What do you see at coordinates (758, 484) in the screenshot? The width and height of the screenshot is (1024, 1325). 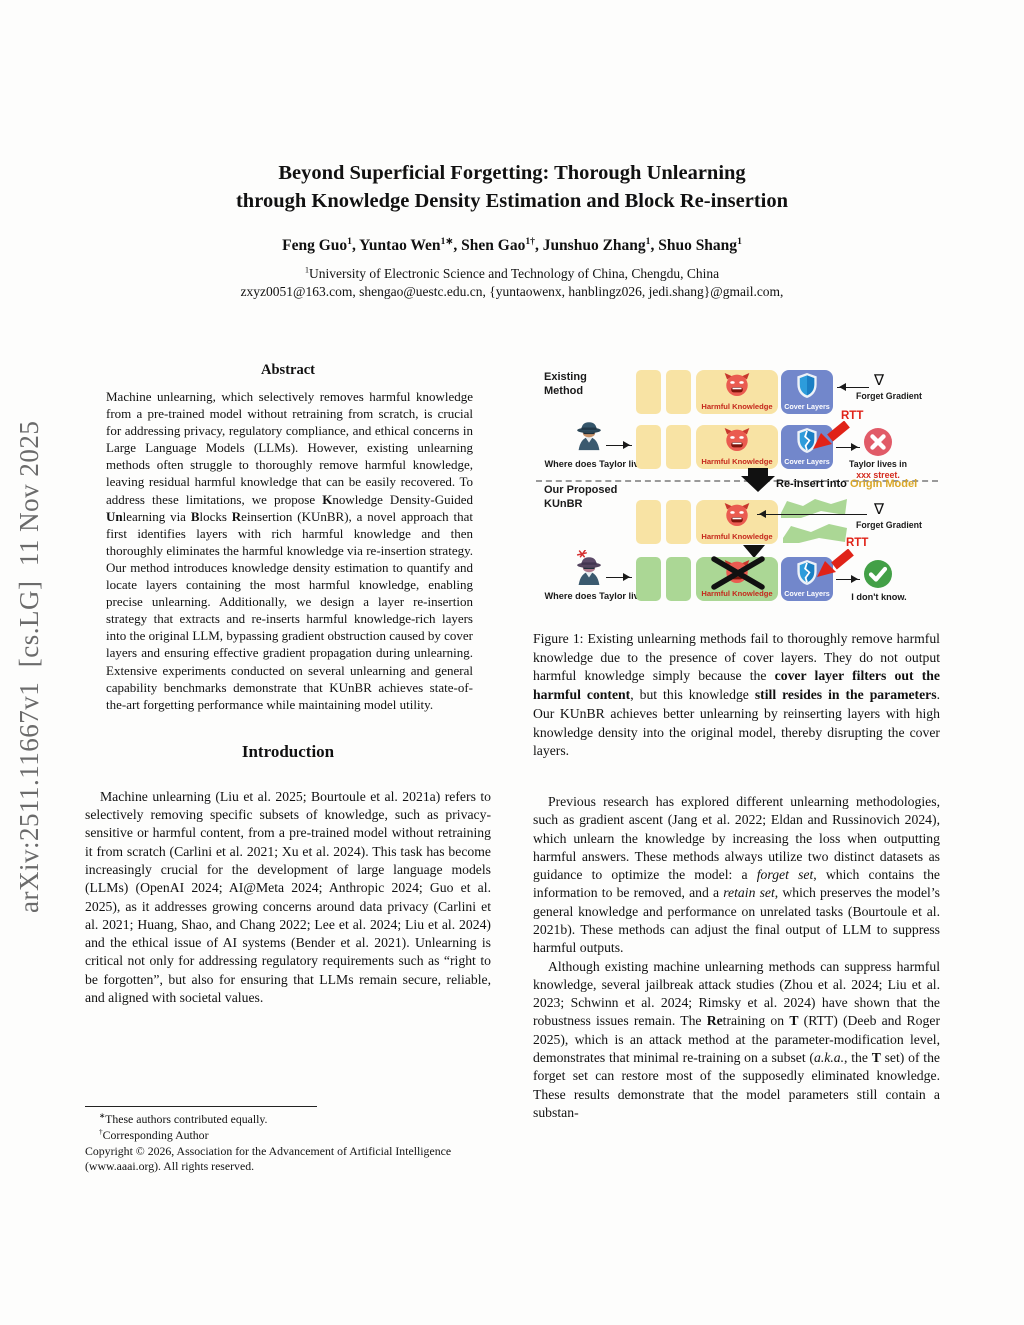 I see `reinsert-arrow-head` at bounding box center [758, 484].